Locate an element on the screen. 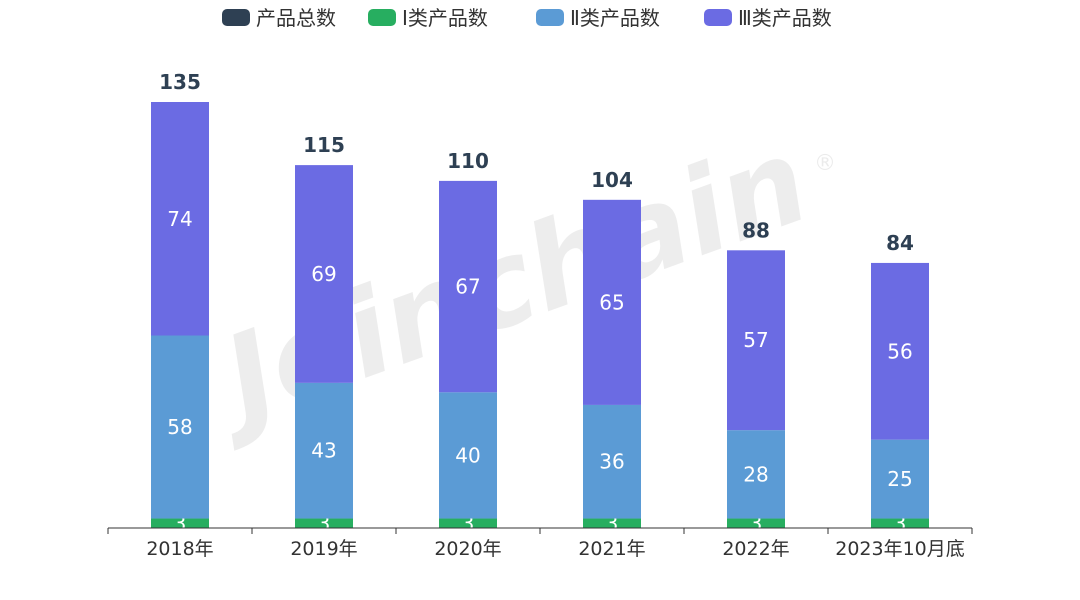 The width and height of the screenshot is (1080, 600). bar-segment-label: 36 is located at coordinates (611, 462).